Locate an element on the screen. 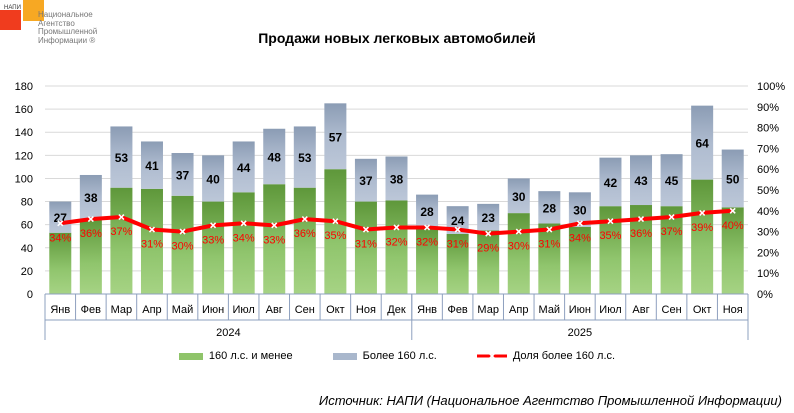  y-tick-label: 80 is located at coordinates (27, 203).